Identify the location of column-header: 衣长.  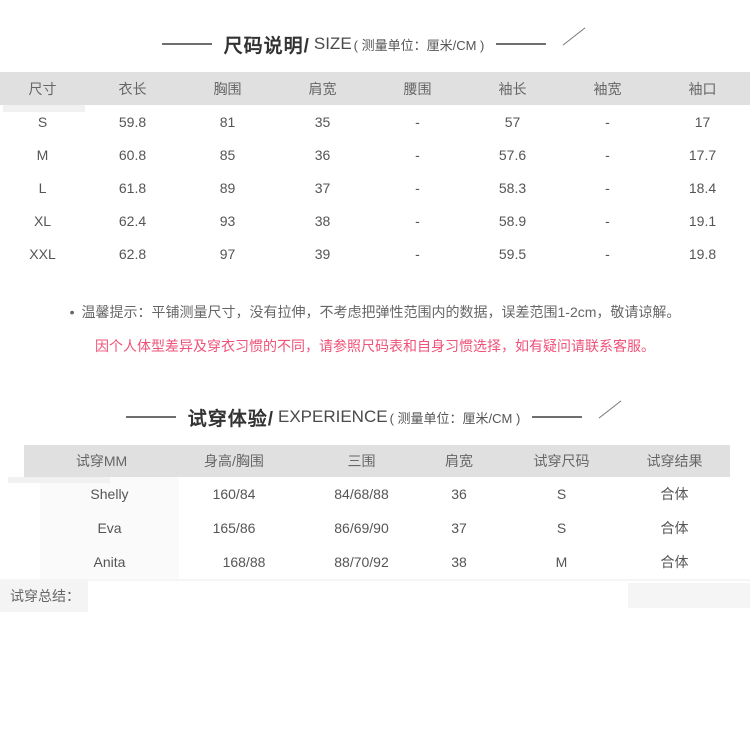
(132, 88).